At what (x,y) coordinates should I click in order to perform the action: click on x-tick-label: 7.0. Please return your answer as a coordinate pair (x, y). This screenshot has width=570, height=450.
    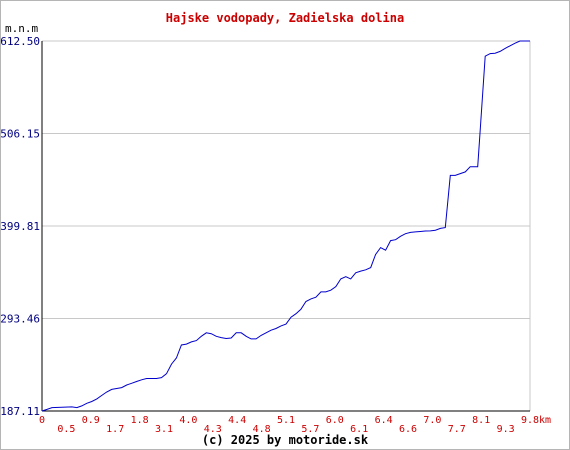
    Looking at the image, I should click on (432, 420).